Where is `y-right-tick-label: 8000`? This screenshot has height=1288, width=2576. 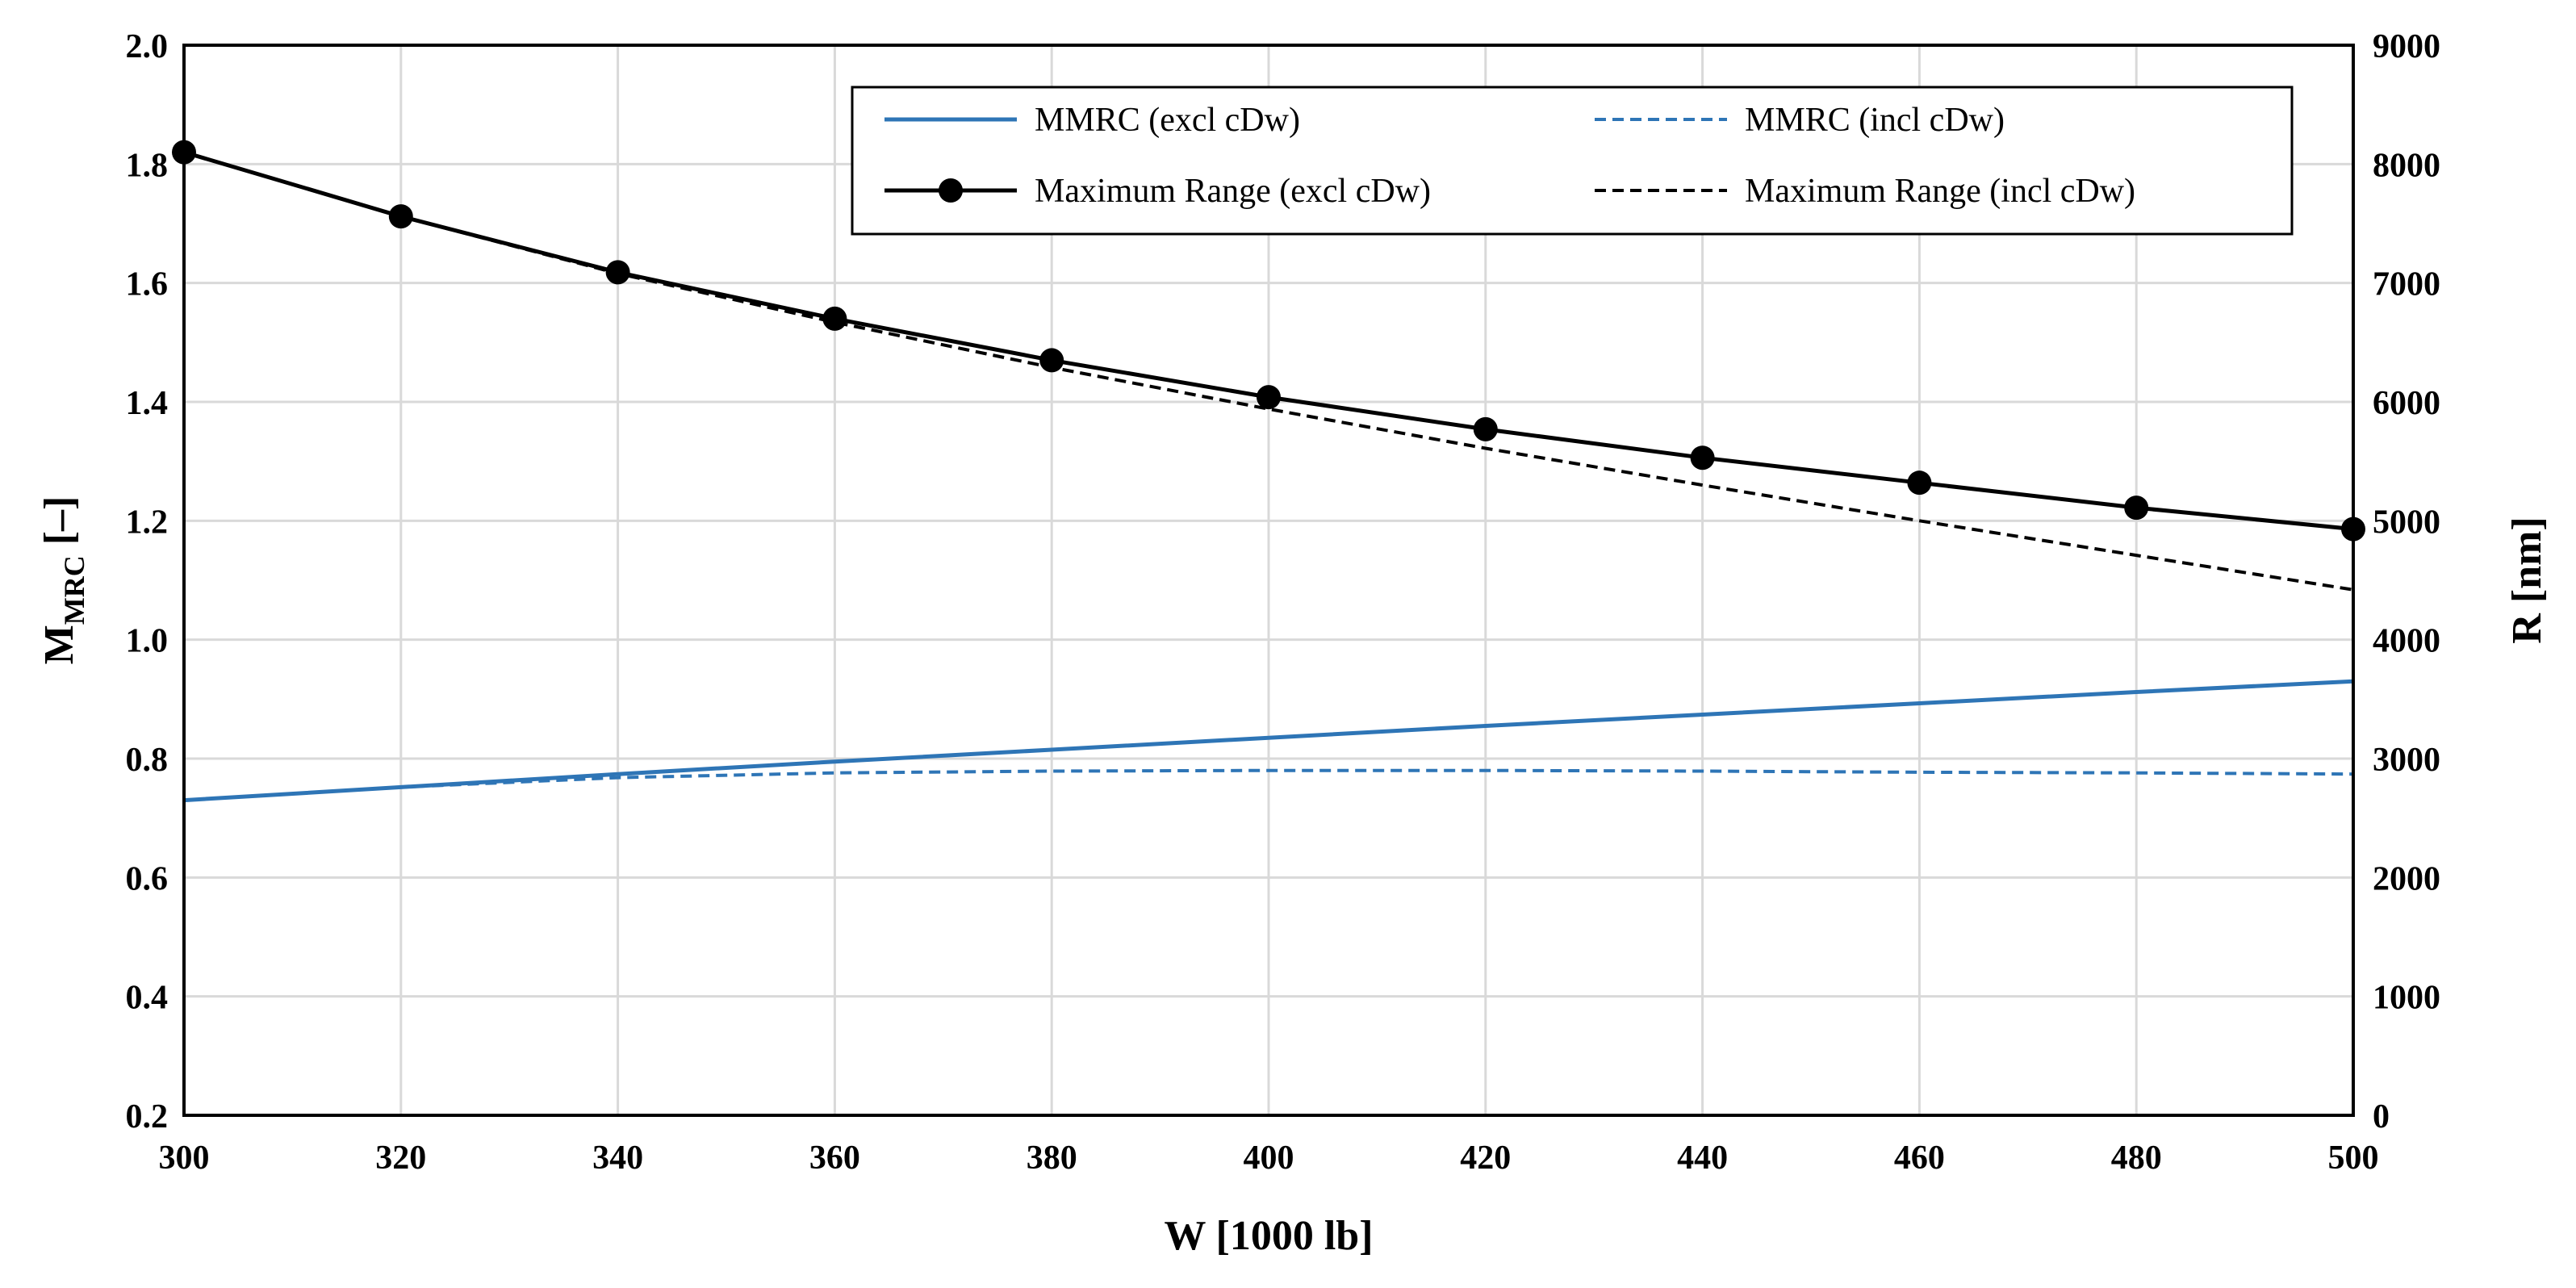
y-right-tick-label: 8000 is located at coordinates (2406, 165).